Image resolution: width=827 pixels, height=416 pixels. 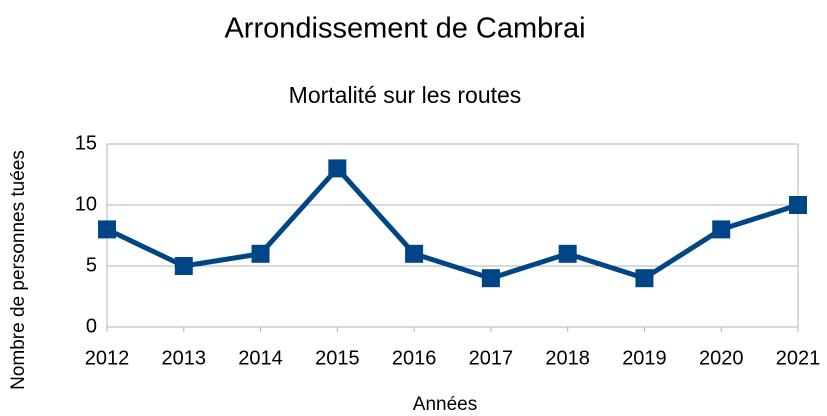 What do you see at coordinates (91, 265) in the screenshot?
I see `y-tick-label: 5` at bounding box center [91, 265].